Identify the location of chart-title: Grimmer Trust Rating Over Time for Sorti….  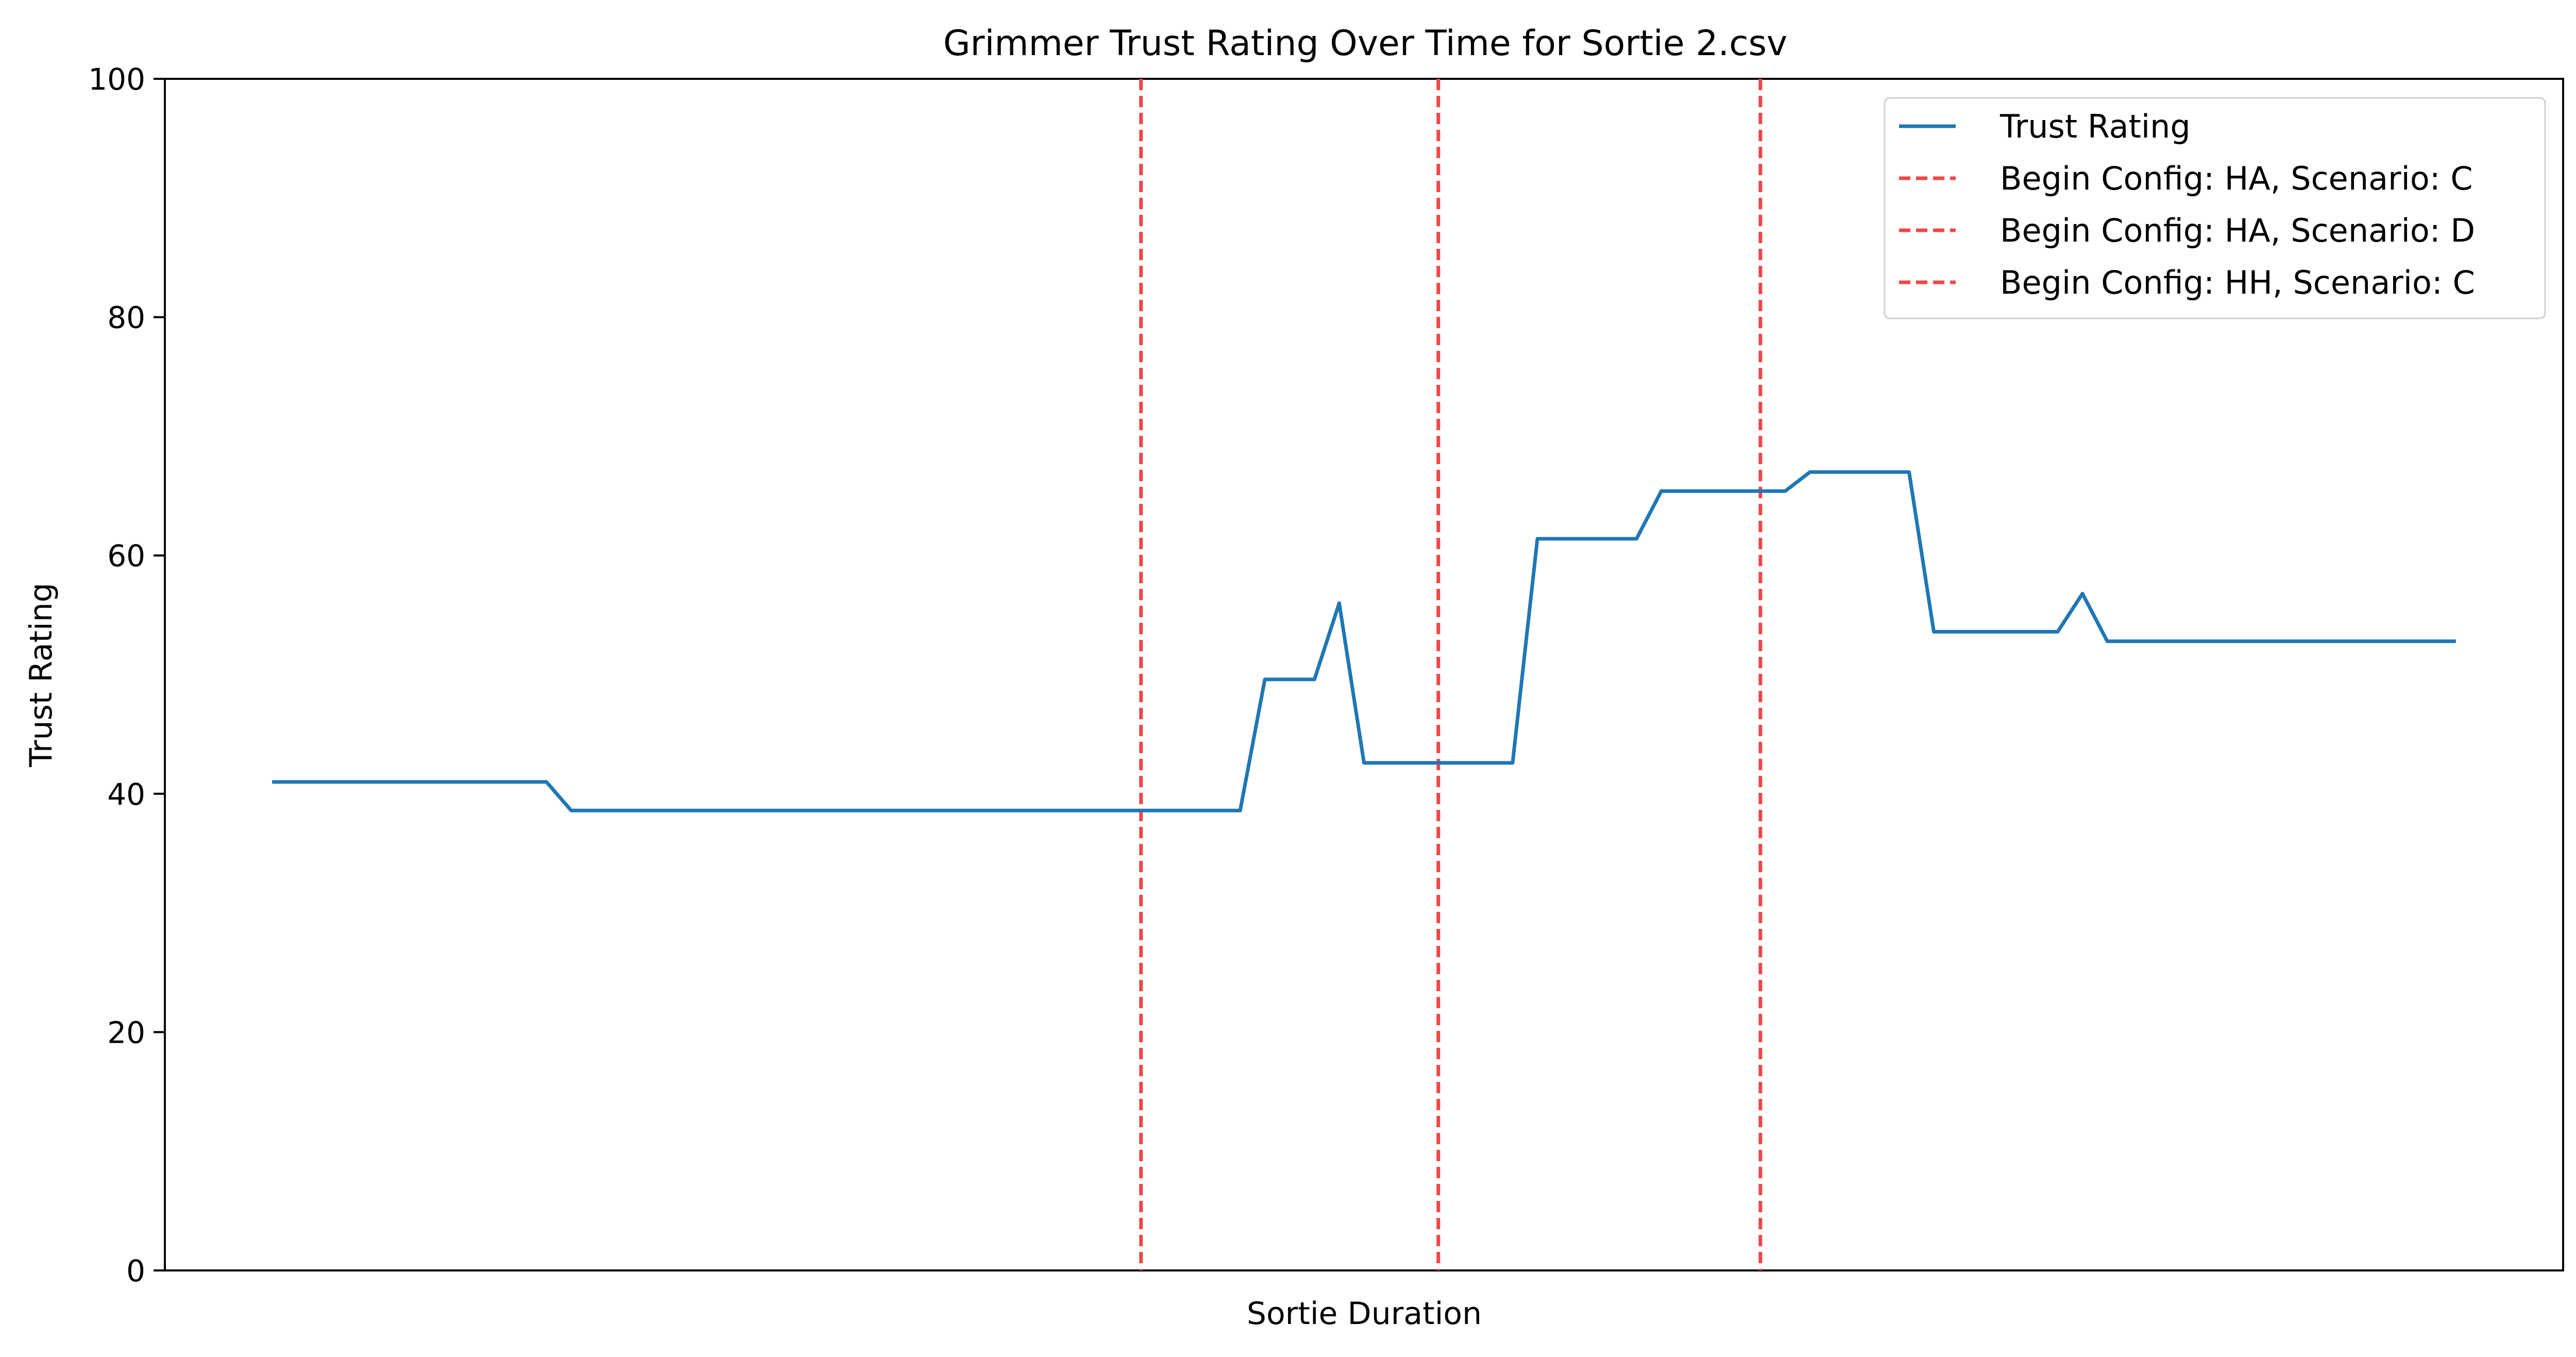
(1365, 43).